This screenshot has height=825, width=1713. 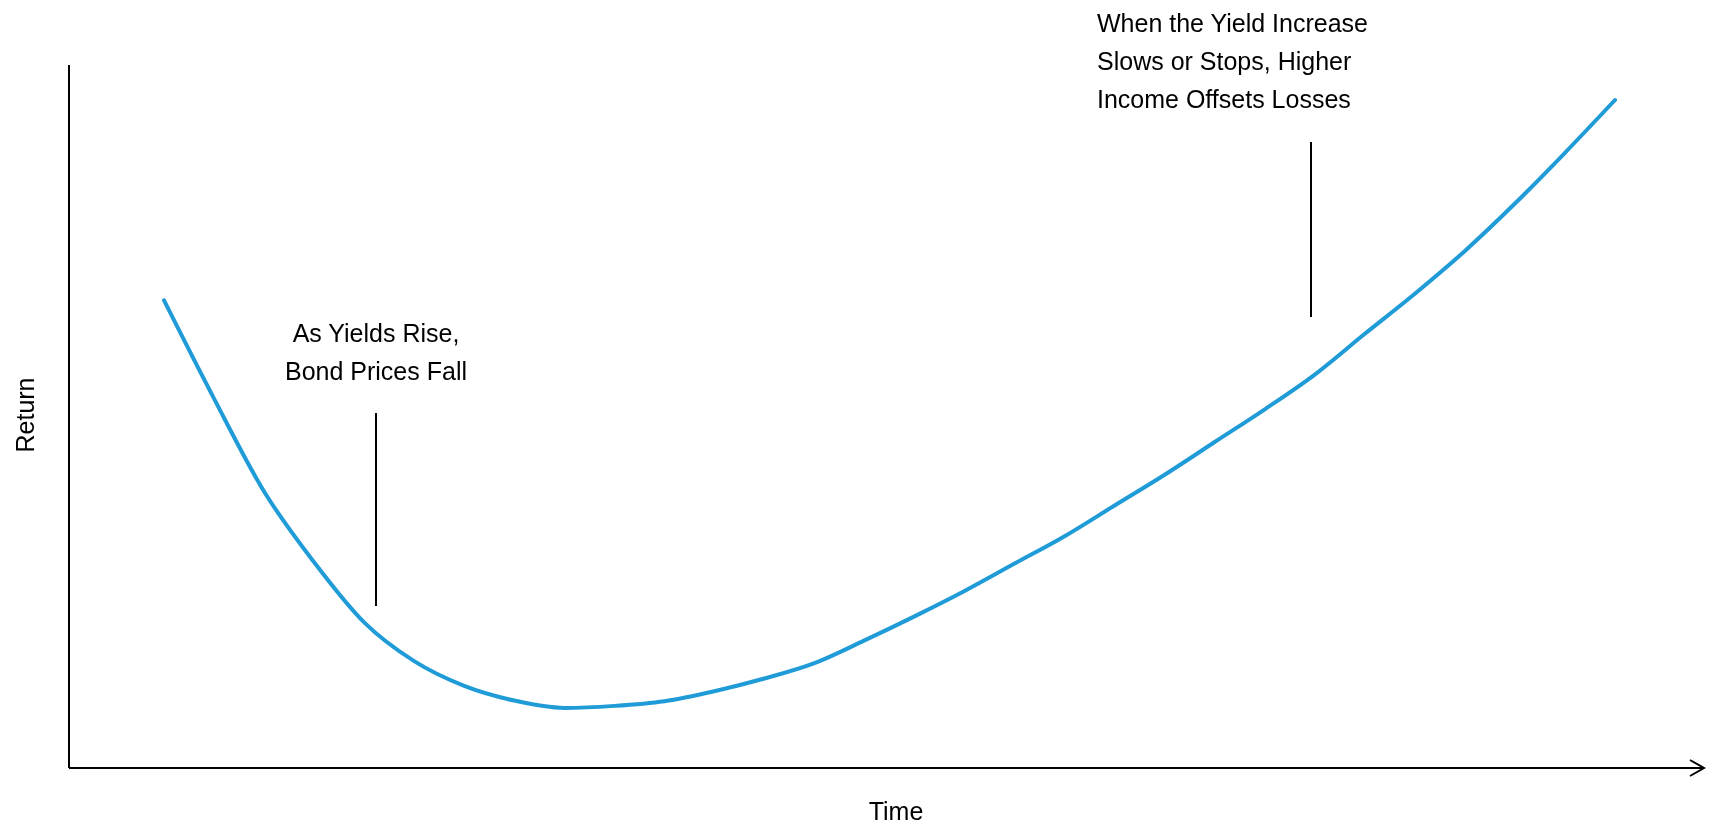 I want to click on x-axis-title: Time, so click(x=896, y=811).